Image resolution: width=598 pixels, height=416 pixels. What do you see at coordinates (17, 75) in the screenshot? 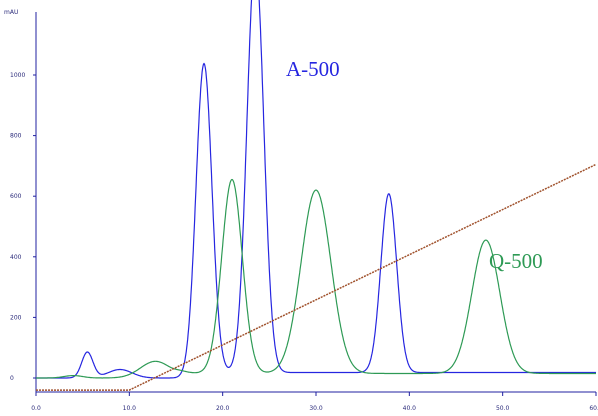
I see `y-tick-label: 1000` at bounding box center [17, 75].